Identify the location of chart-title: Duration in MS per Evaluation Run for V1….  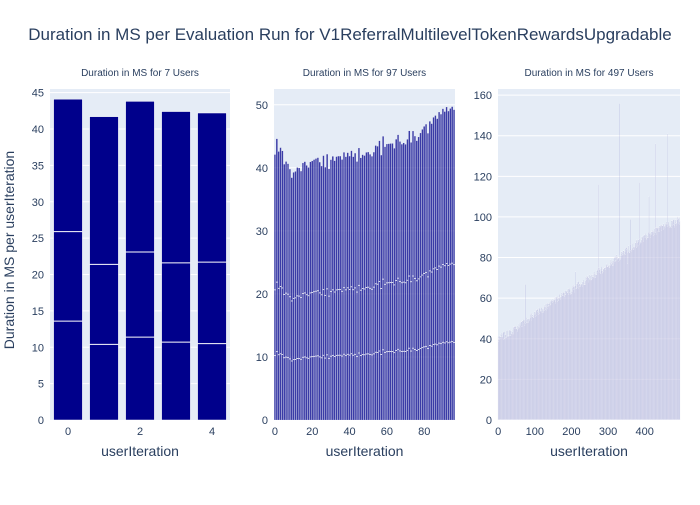
(350, 34).